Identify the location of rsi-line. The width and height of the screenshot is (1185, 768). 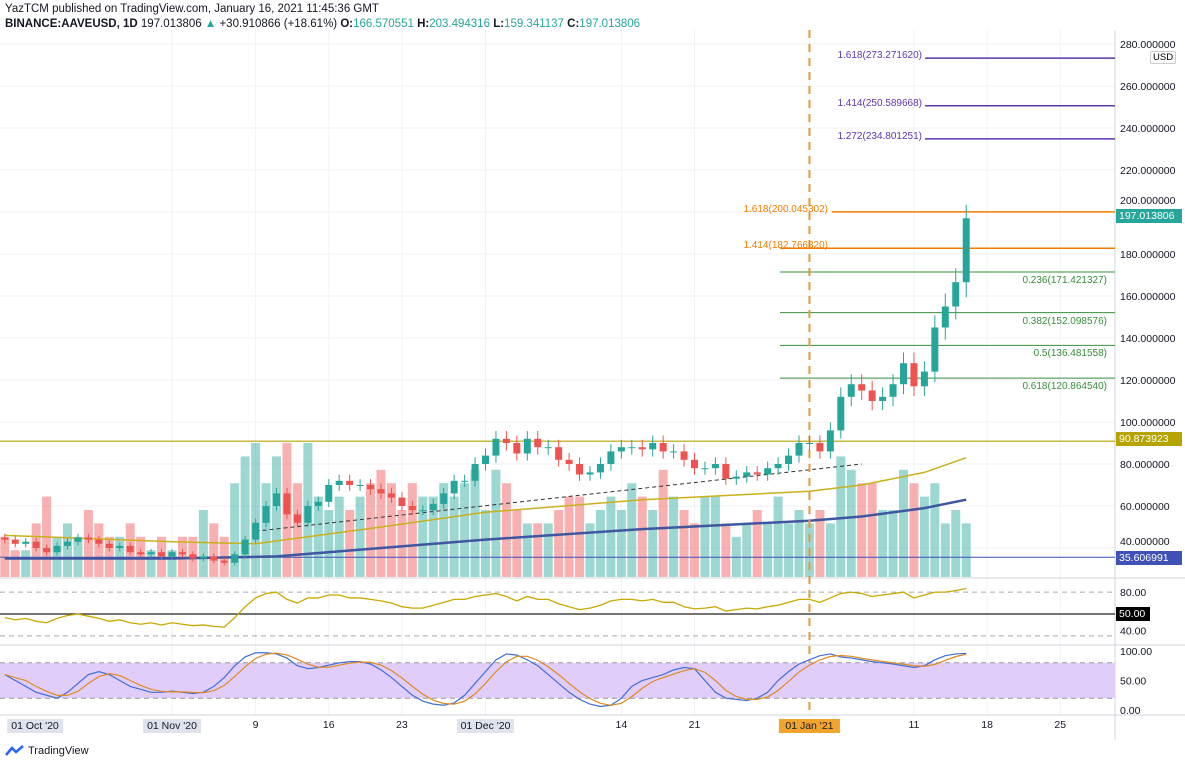
(485, 607).